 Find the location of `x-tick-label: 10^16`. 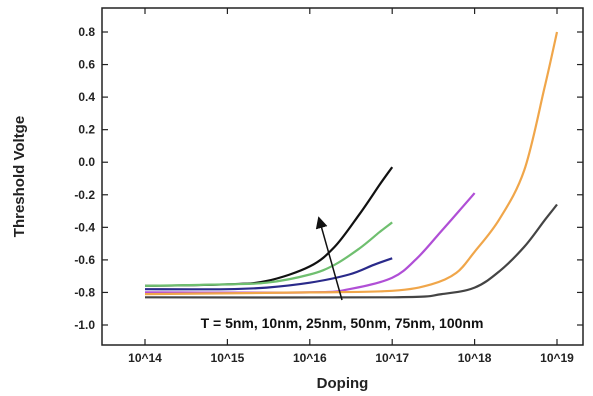

x-tick-label: 10^16 is located at coordinates (310, 358).